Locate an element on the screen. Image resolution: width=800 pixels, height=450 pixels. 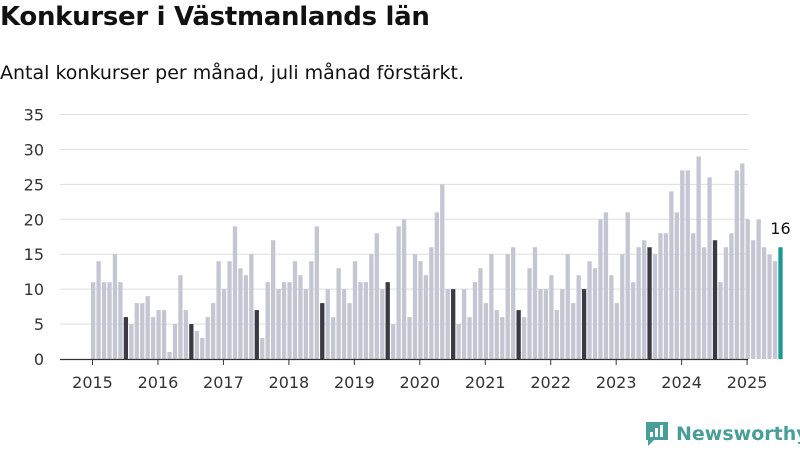
newsworthy-logo-icon is located at coordinates (657, 434).